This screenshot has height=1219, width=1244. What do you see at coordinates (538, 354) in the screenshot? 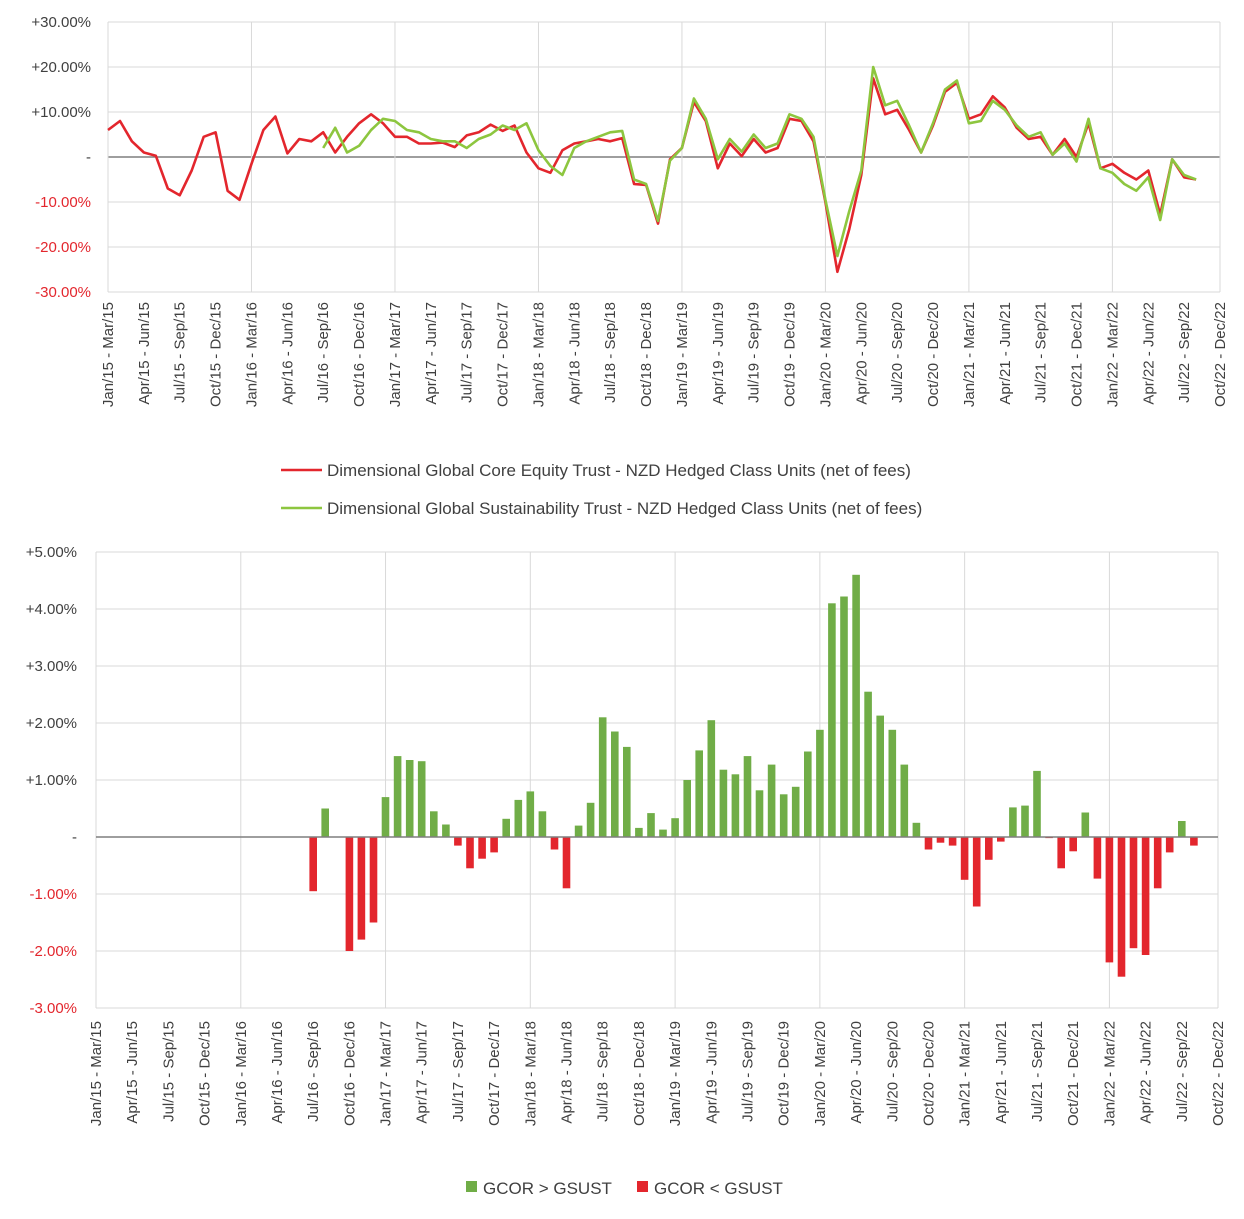
I see `x-tick-label: Jan/18 - Mar/18` at bounding box center [538, 354].